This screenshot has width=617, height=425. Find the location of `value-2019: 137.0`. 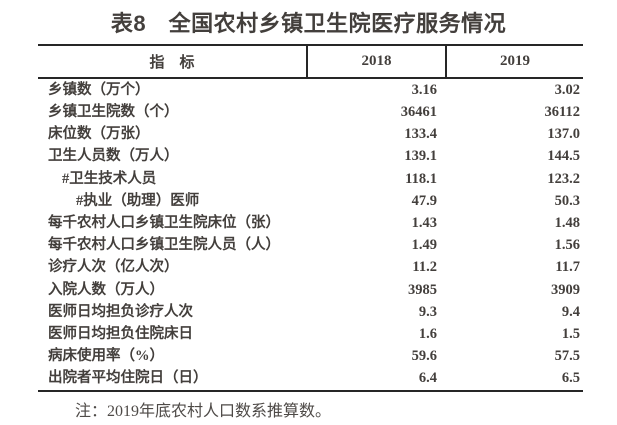

value-2019: 137.0 is located at coordinates (563, 134).